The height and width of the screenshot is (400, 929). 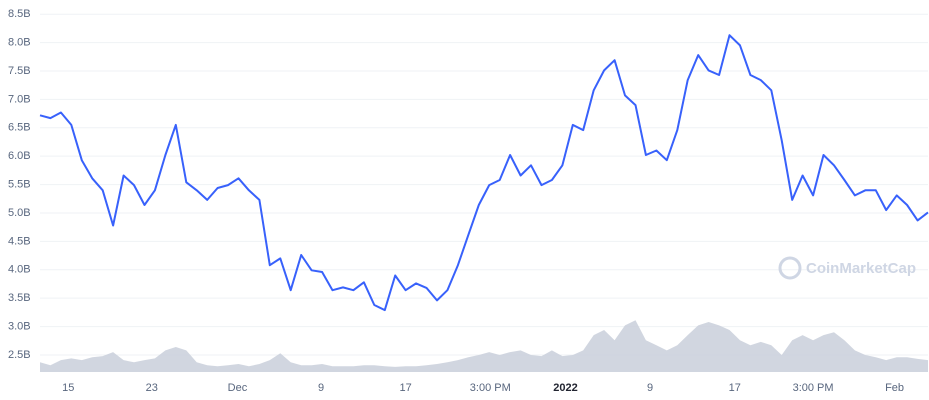 What do you see at coordinates (19, 326) in the screenshot?
I see `y-tick-label: 3.0B` at bounding box center [19, 326].